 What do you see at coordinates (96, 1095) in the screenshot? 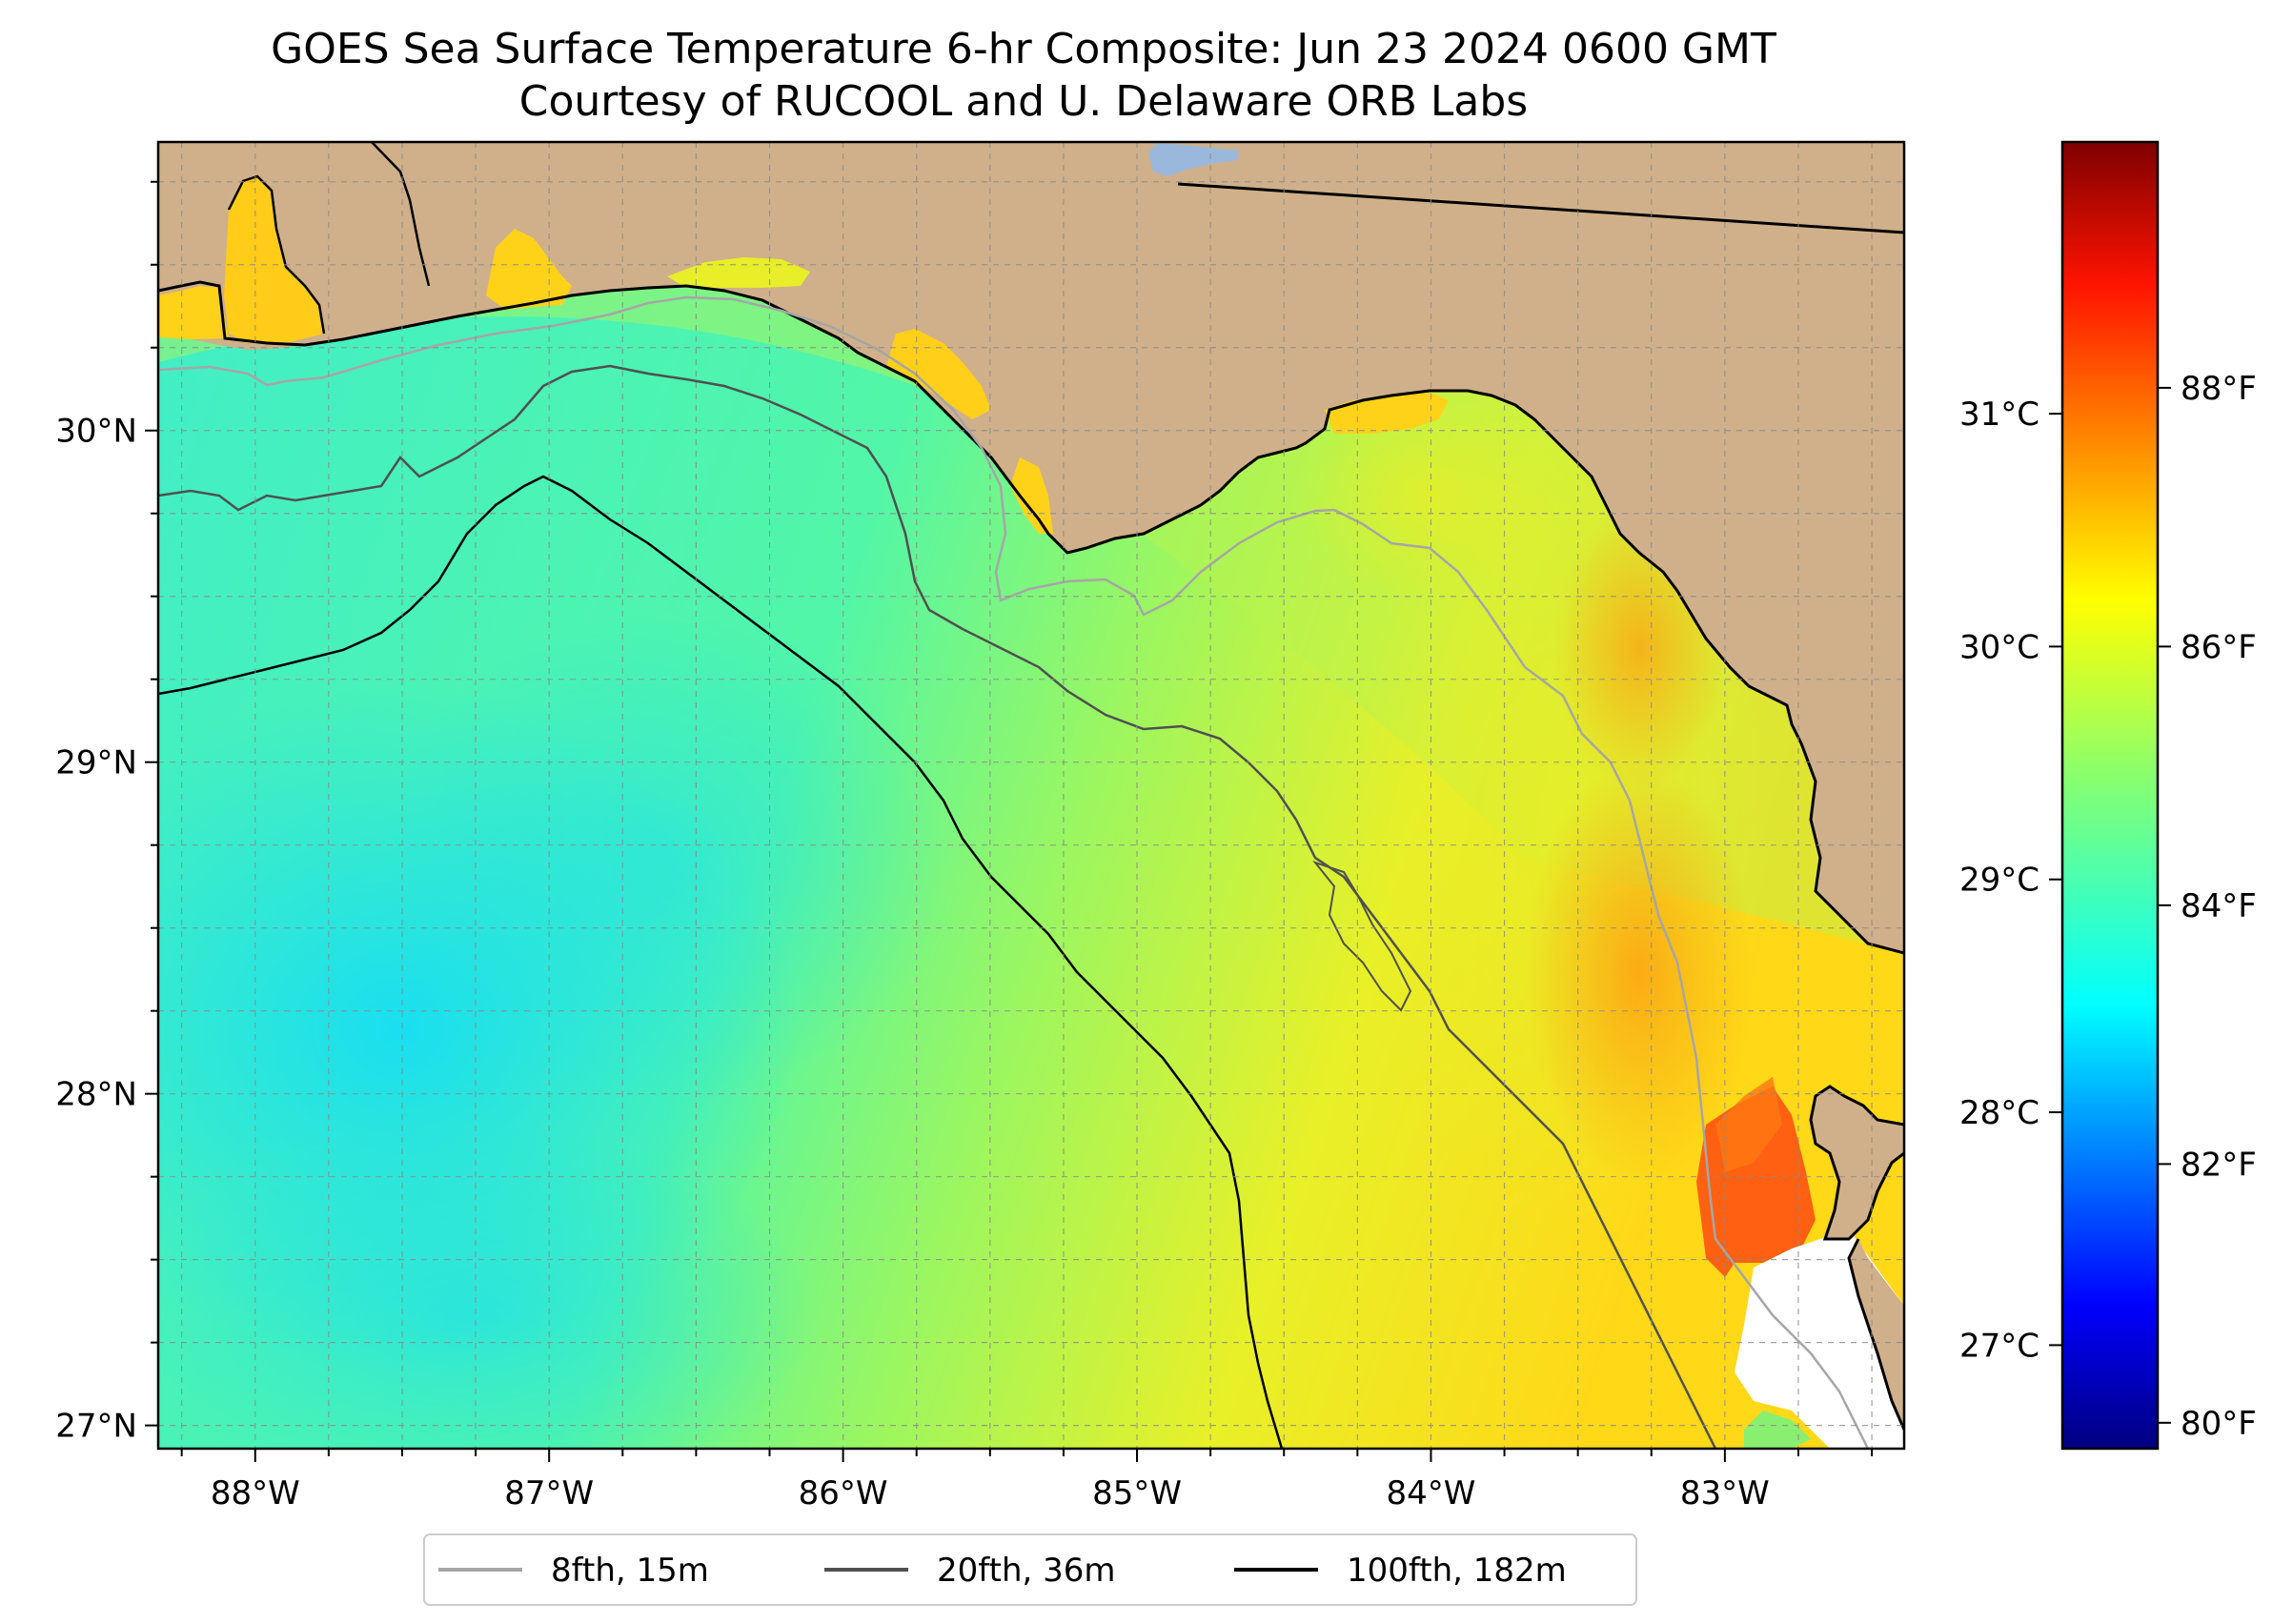
I see `lat-tick-label: 28°N` at bounding box center [96, 1095].